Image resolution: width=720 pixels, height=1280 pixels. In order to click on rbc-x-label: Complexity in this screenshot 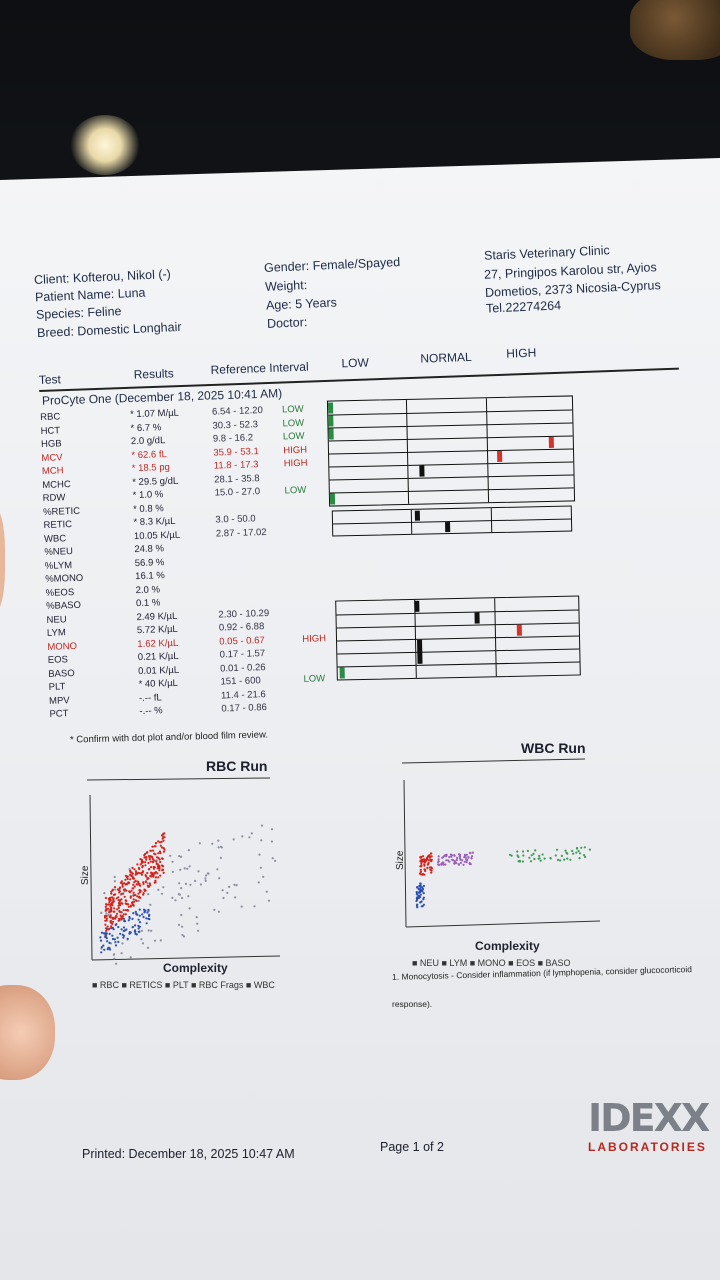, I will do `click(195, 968)`.